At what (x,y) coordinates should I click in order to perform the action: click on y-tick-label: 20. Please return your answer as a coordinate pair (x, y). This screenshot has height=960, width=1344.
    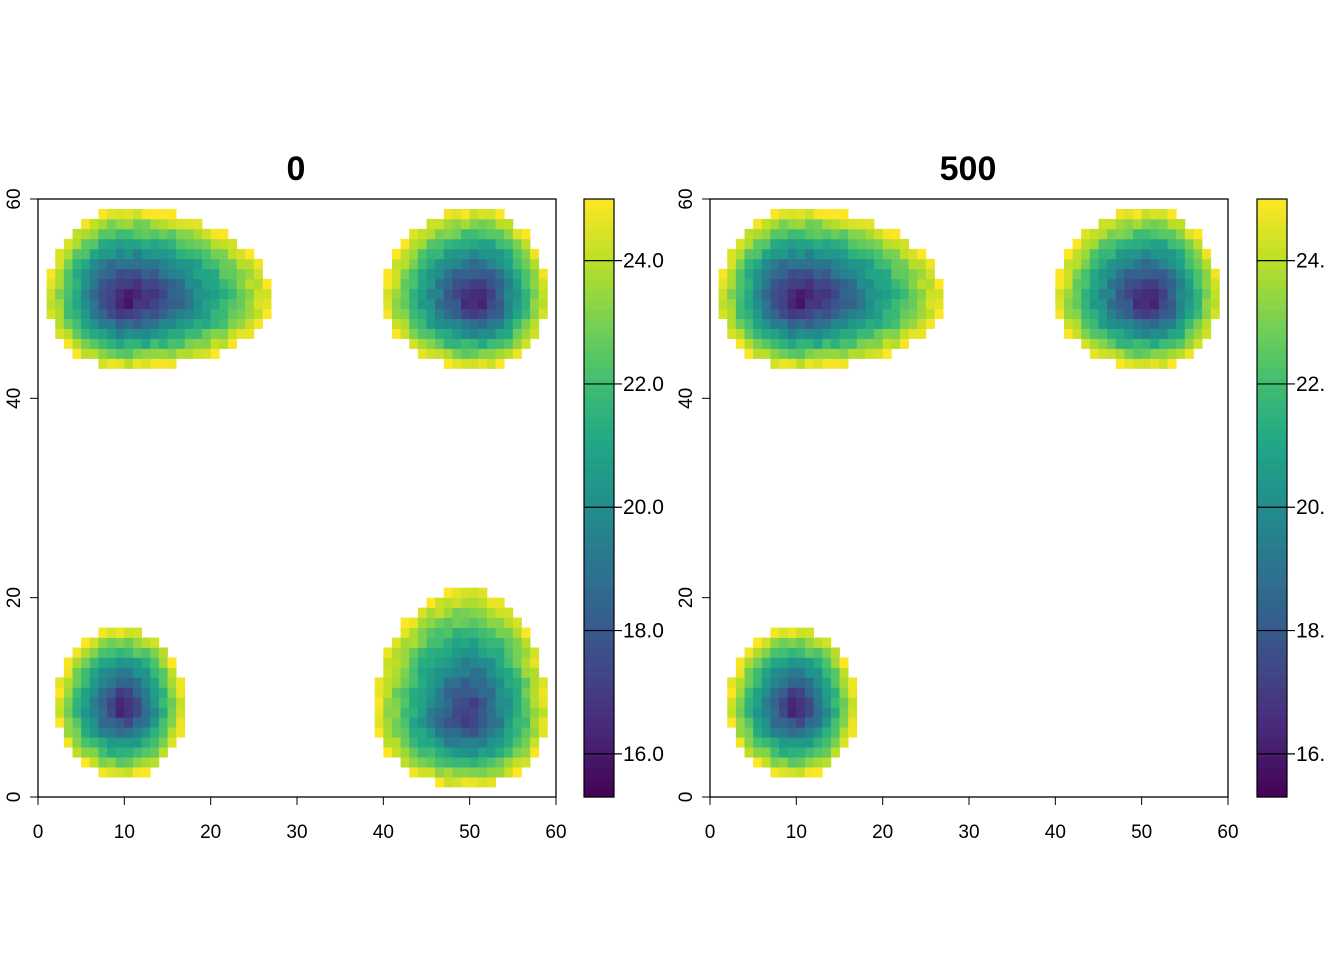
    Looking at the image, I should click on (686, 597).